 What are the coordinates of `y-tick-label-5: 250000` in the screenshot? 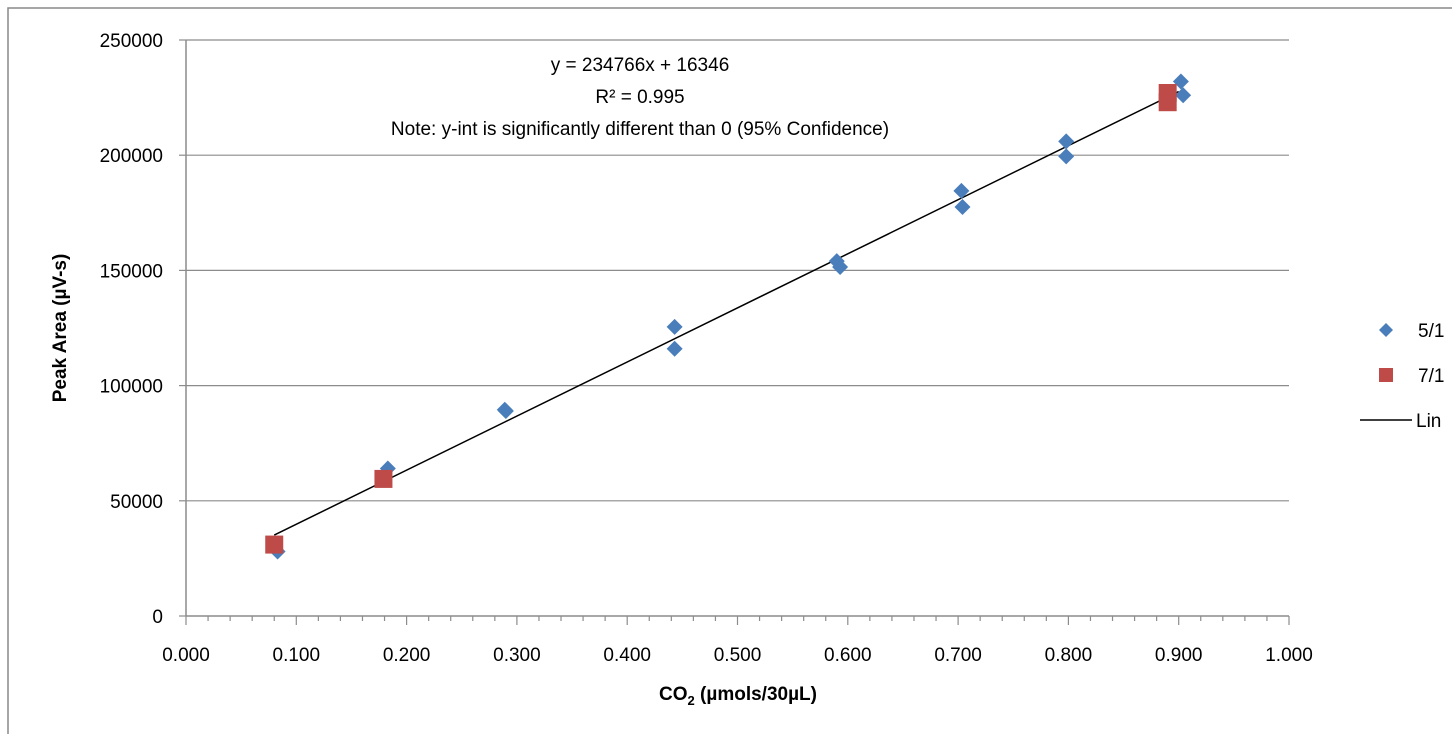 It's located at (131, 41).